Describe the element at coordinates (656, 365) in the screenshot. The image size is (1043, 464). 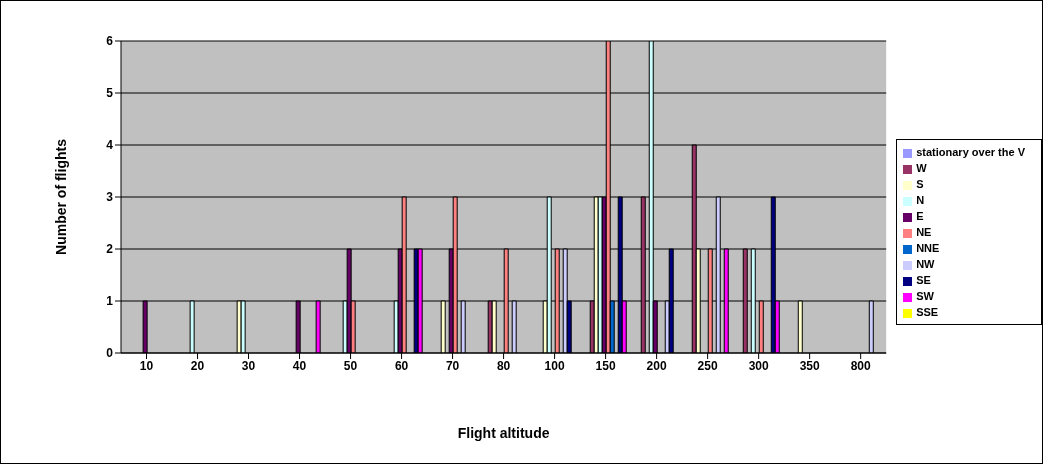
I see `x-tick-label: 200` at that location.